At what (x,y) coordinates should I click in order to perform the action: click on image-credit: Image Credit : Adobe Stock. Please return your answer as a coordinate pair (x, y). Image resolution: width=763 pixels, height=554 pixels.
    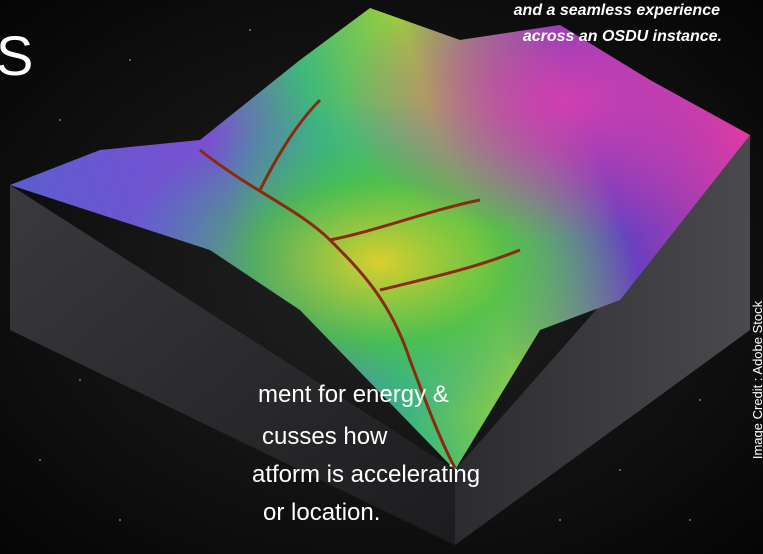
    Looking at the image, I should click on (756, 379).